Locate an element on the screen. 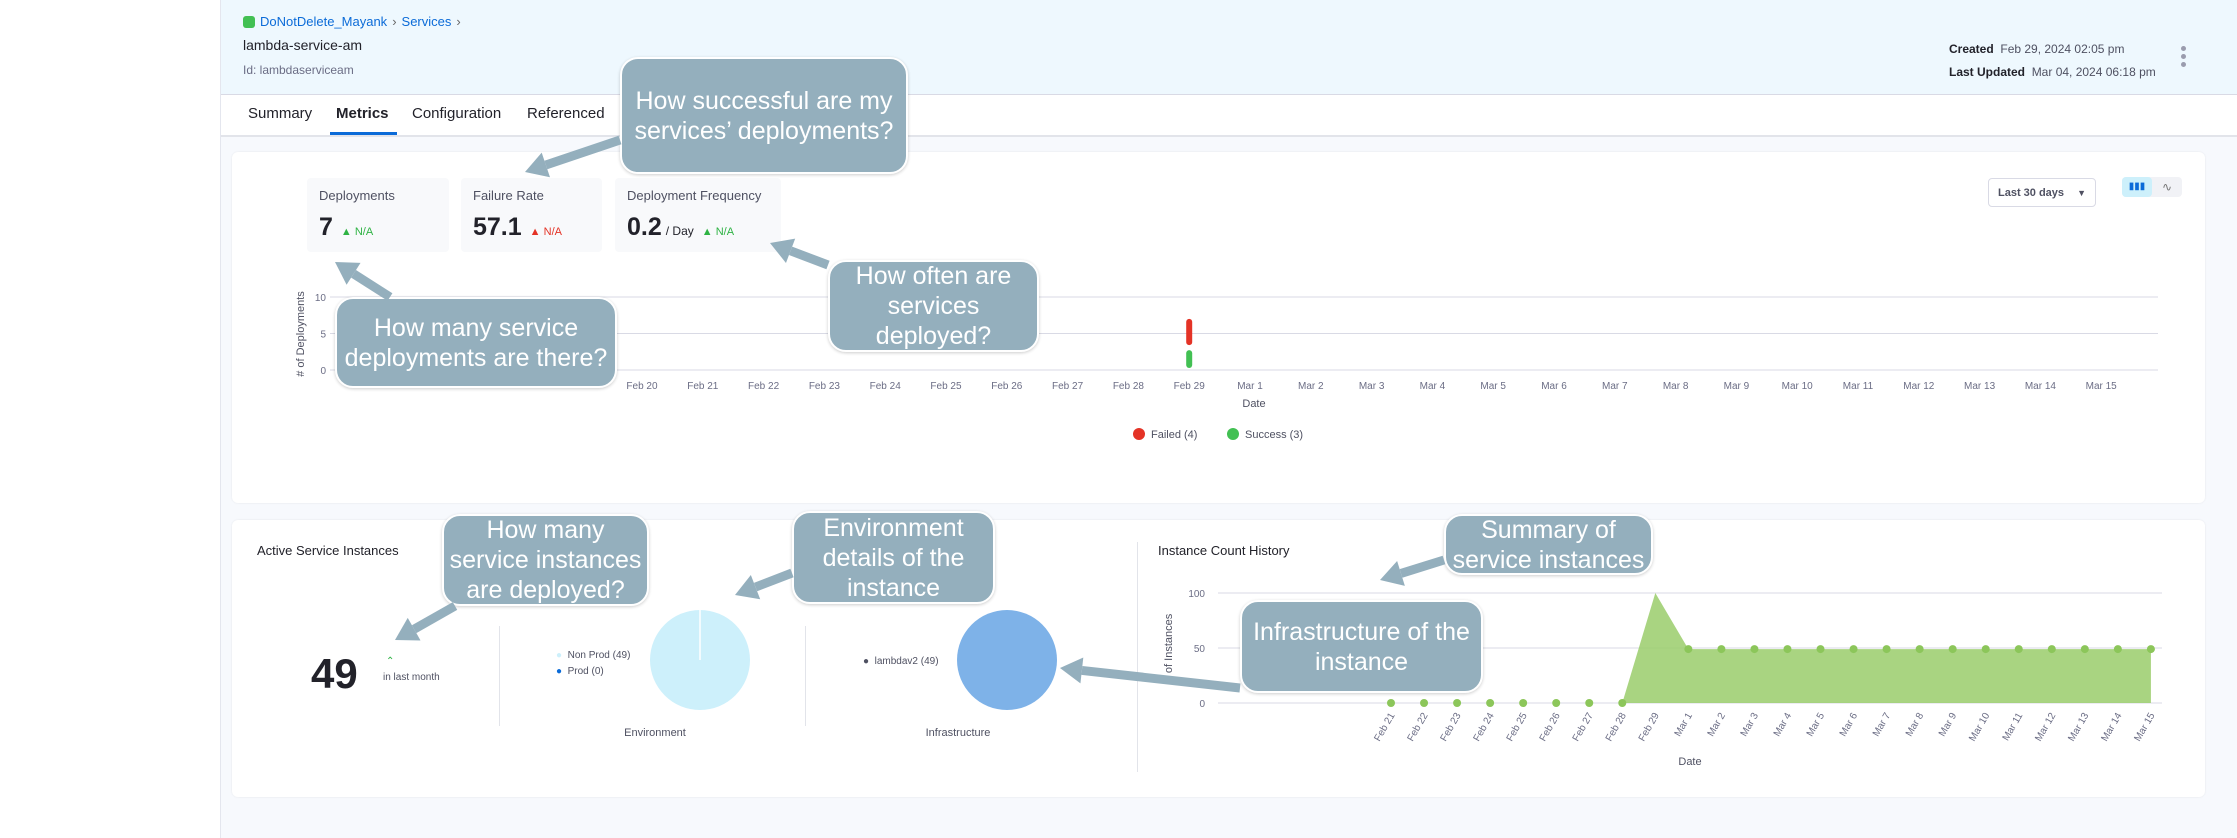 The height and width of the screenshot is (838, 2237). x-axis-label: Date is located at coordinates (1689, 762).